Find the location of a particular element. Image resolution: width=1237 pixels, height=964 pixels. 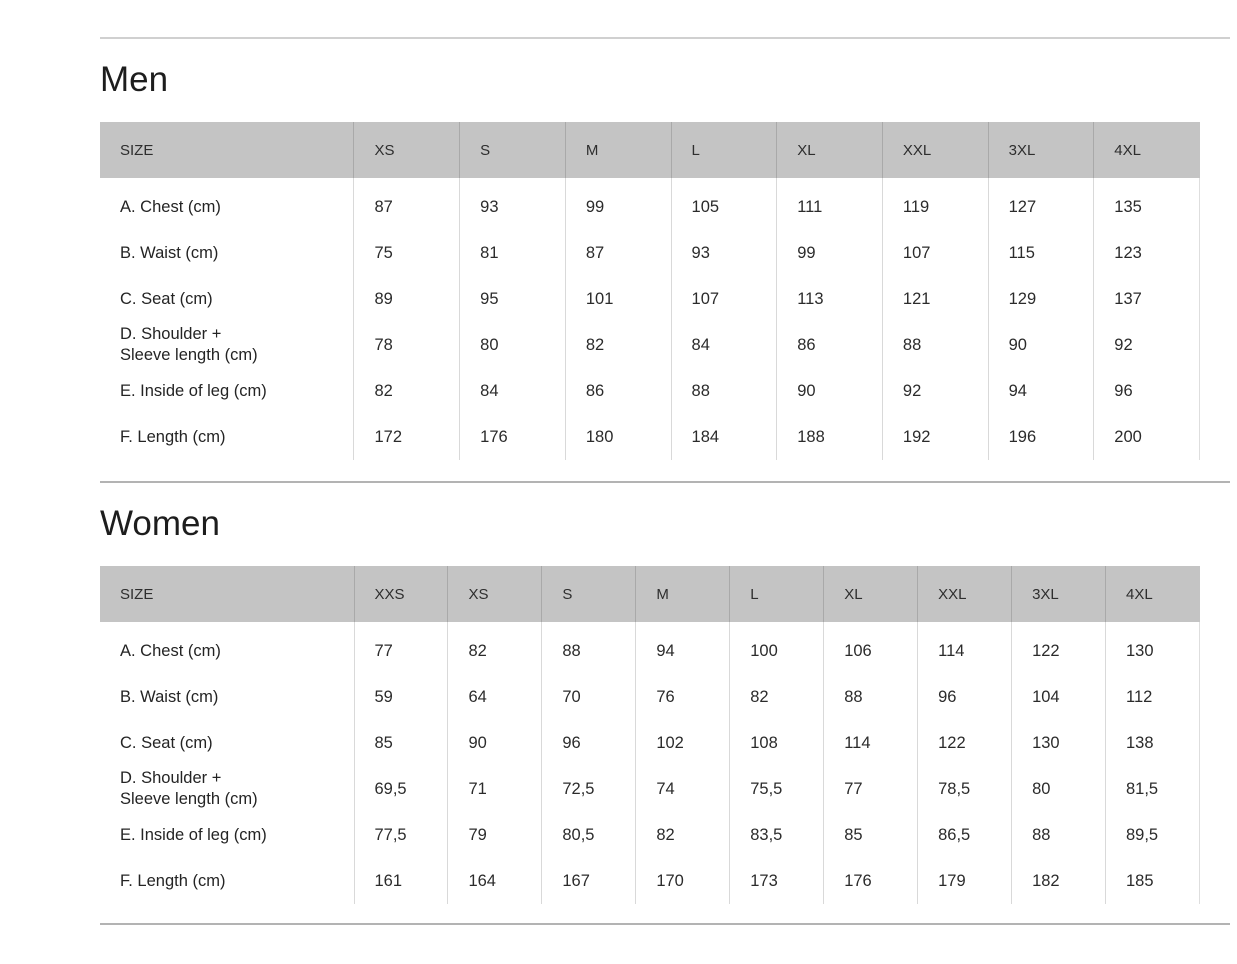

row-label-cell: C. Seat (cm) is located at coordinates (166, 298).